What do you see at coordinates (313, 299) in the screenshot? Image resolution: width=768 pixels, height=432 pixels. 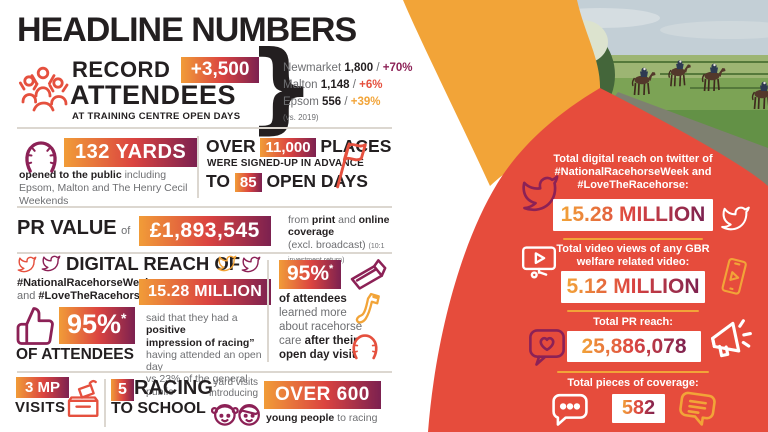 I see `care-l1: of attendees` at bounding box center [313, 299].